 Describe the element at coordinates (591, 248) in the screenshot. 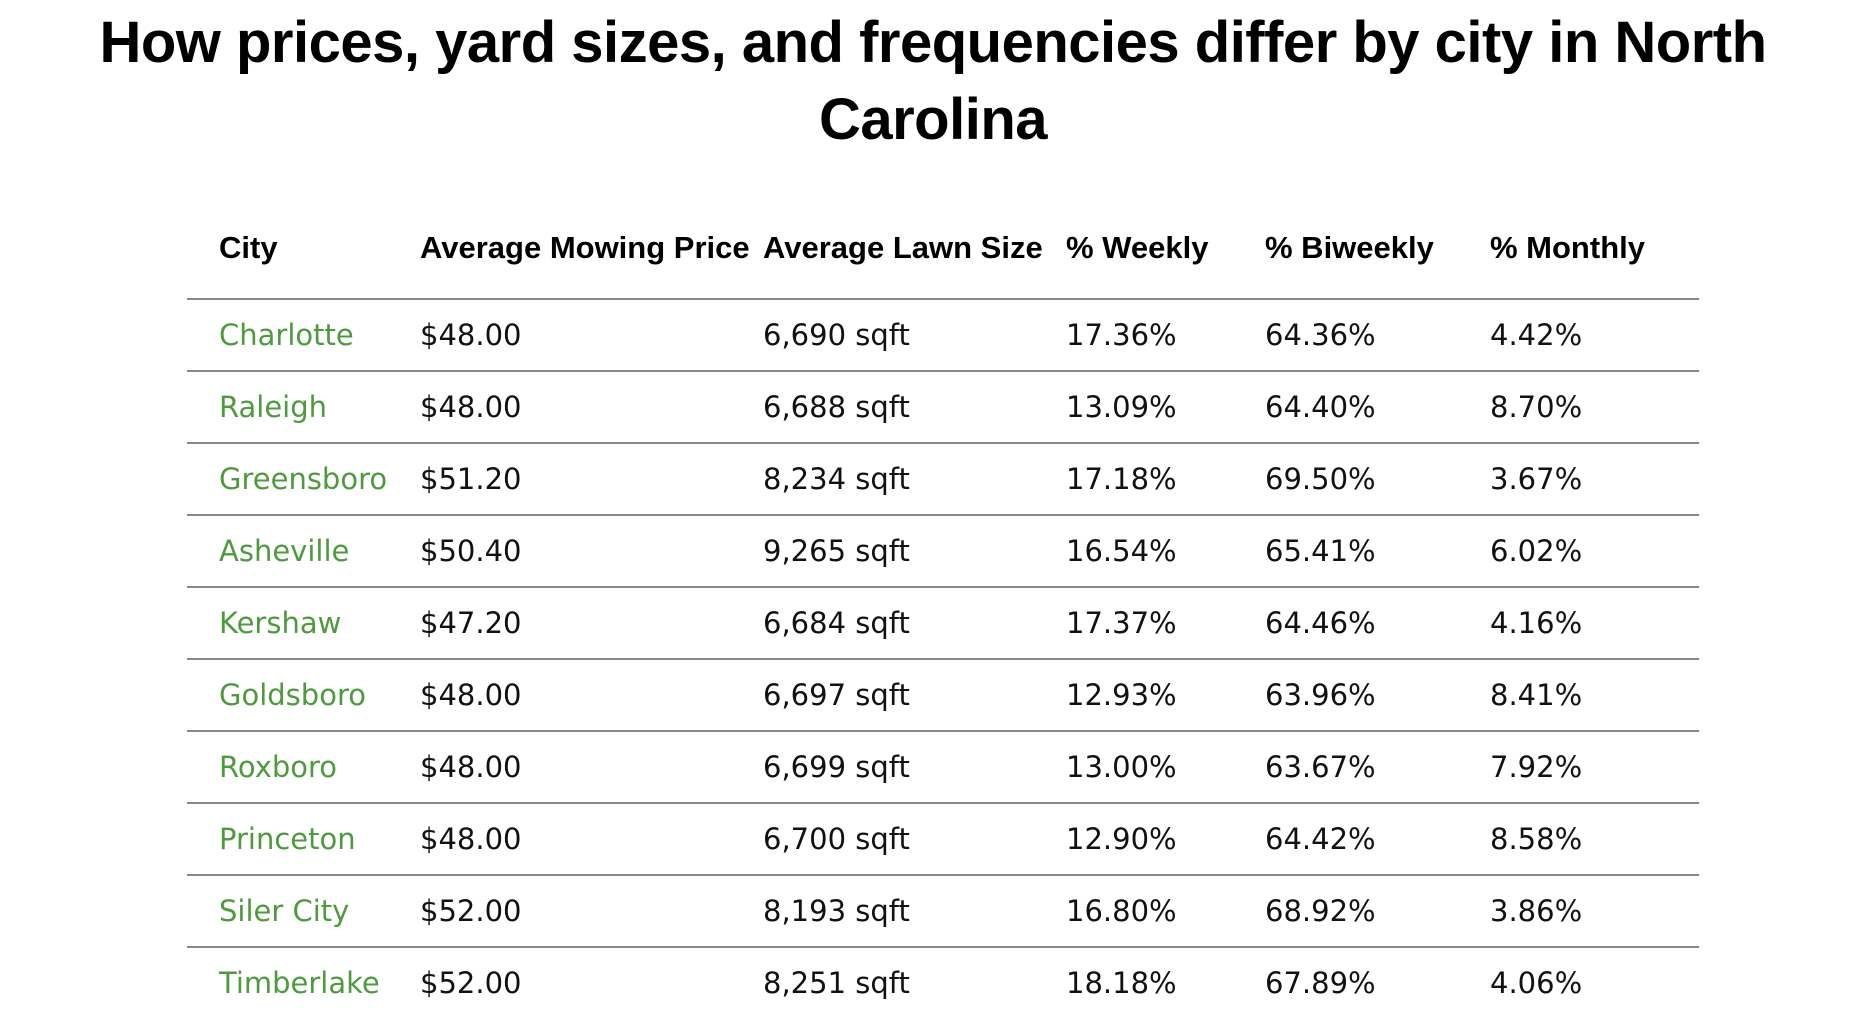

I see `column-header-average-mowing-price: Average Mowing Price` at that location.